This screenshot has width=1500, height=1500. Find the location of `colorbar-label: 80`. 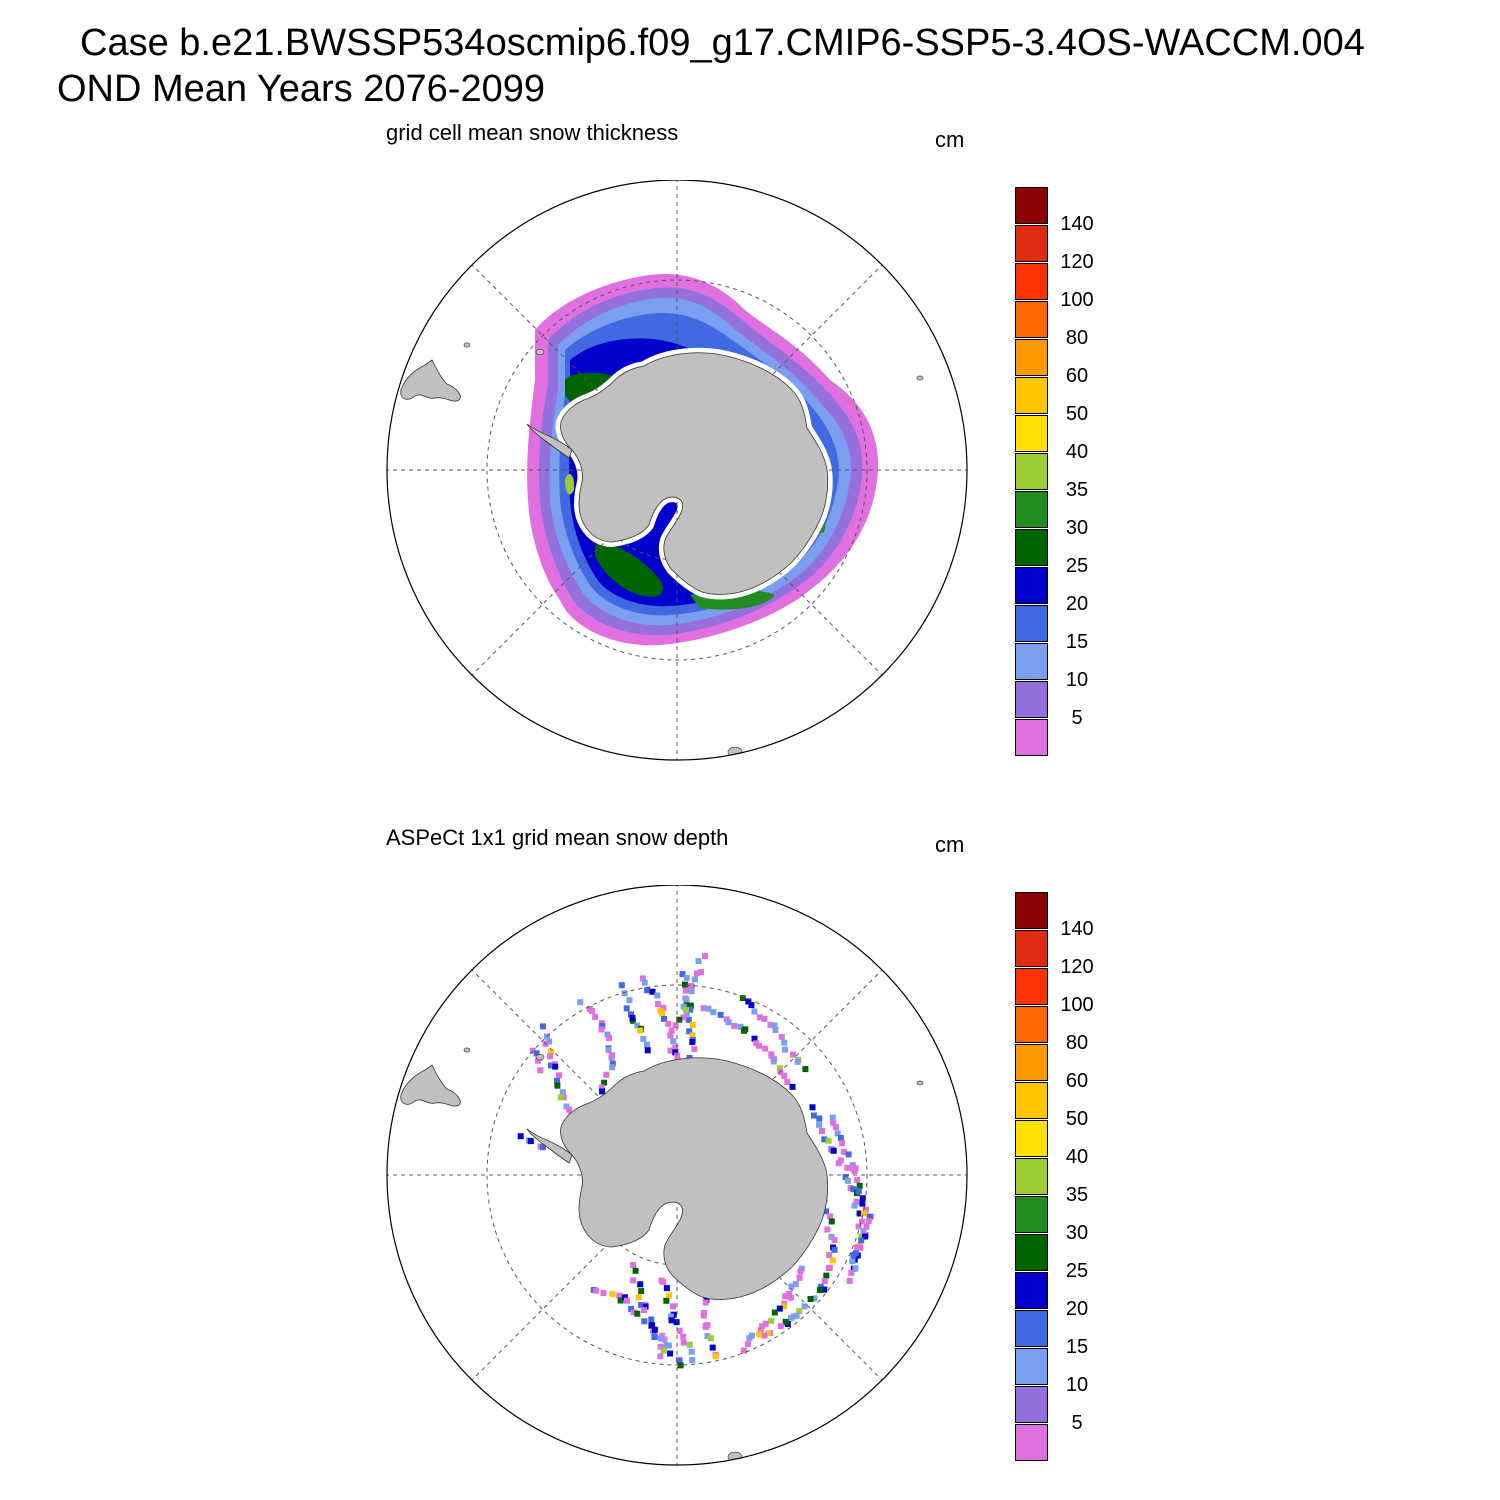

colorbar-label: 80 is located at coordinates (1077, 338).